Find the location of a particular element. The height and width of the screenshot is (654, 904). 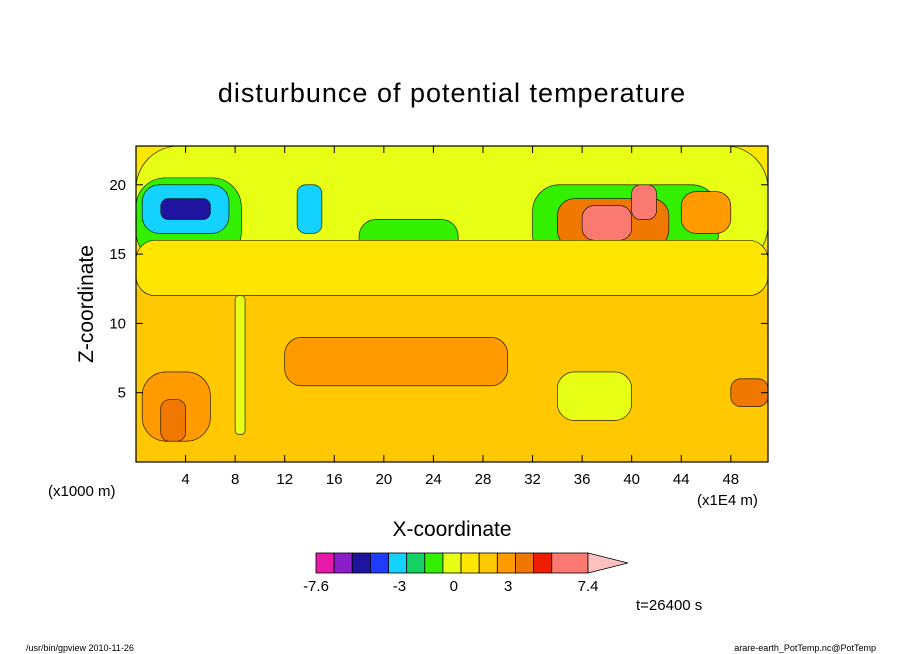

colorbar is located at coordinates (472, 563).